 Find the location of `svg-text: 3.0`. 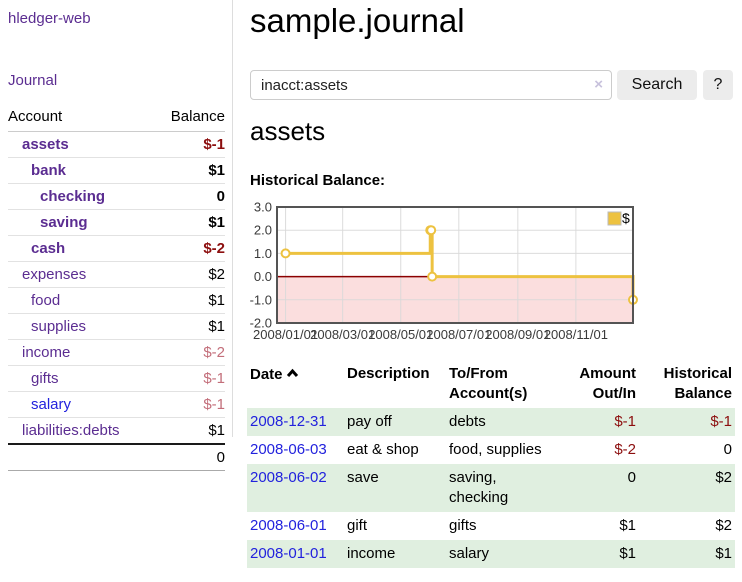

svg-text: 3.0 is located at coordinates (263, 207).